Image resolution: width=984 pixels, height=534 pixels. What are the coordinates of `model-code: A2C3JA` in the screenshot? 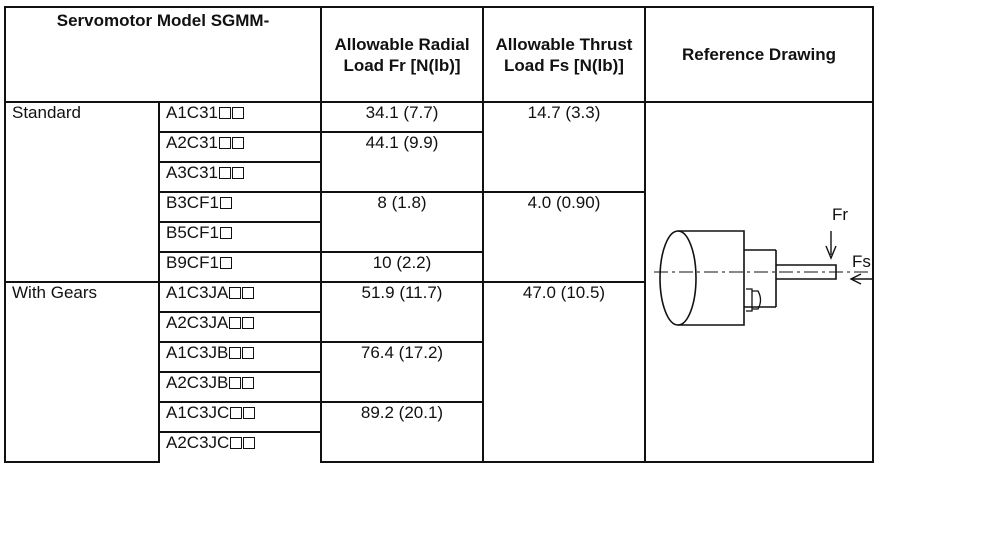 It's located at (197, 322).